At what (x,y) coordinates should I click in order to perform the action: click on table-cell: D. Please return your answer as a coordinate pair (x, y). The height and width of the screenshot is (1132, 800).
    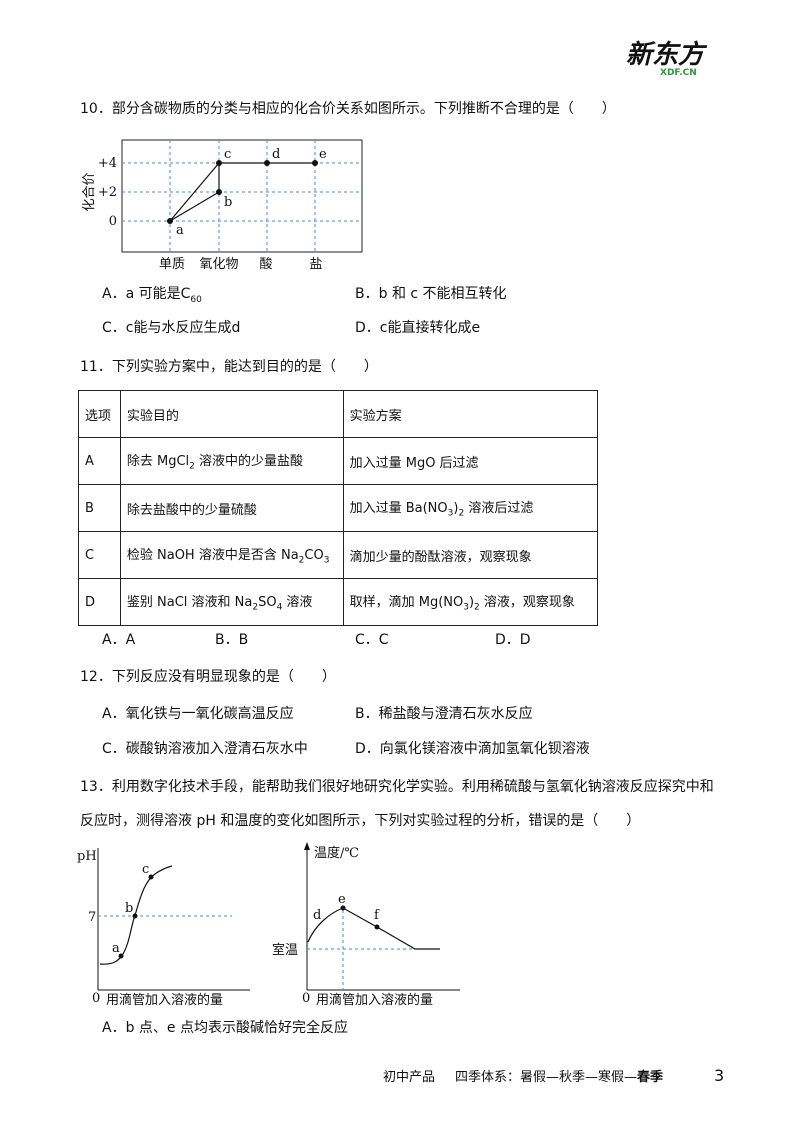
    Looking at the image, I should click on (99, 602).